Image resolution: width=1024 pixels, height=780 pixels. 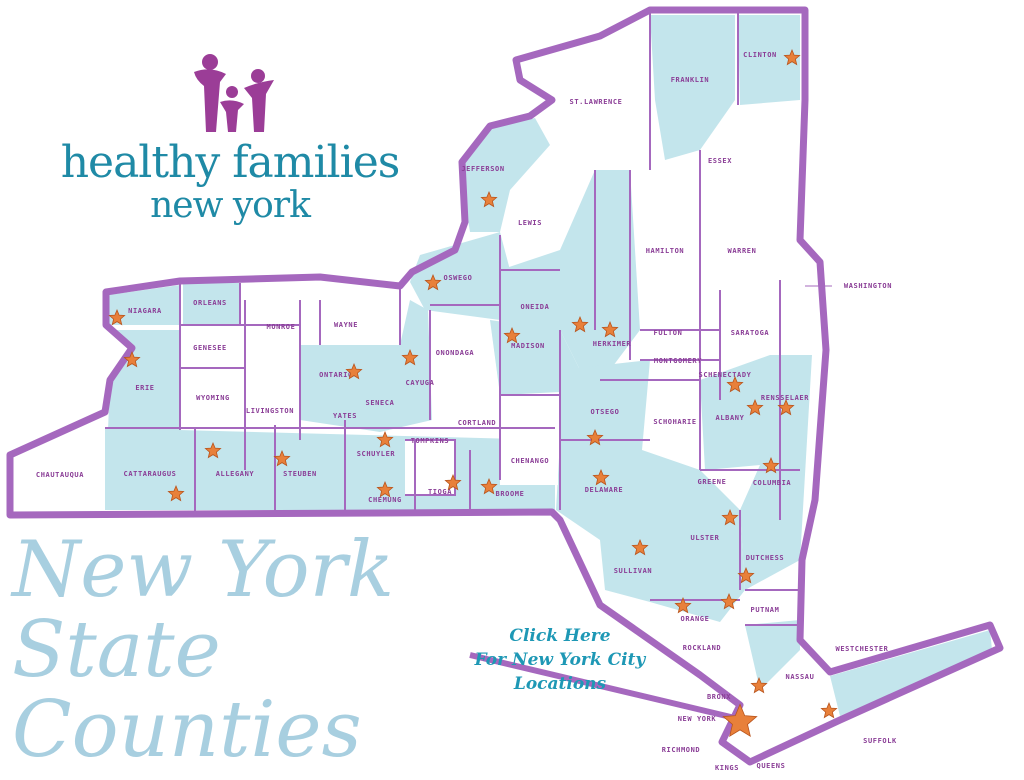 What do you see at coordinates (772, 483) in the screenshot?
I see `county-label-columbia: COLUMBIA` at bounding box center [772, 483].